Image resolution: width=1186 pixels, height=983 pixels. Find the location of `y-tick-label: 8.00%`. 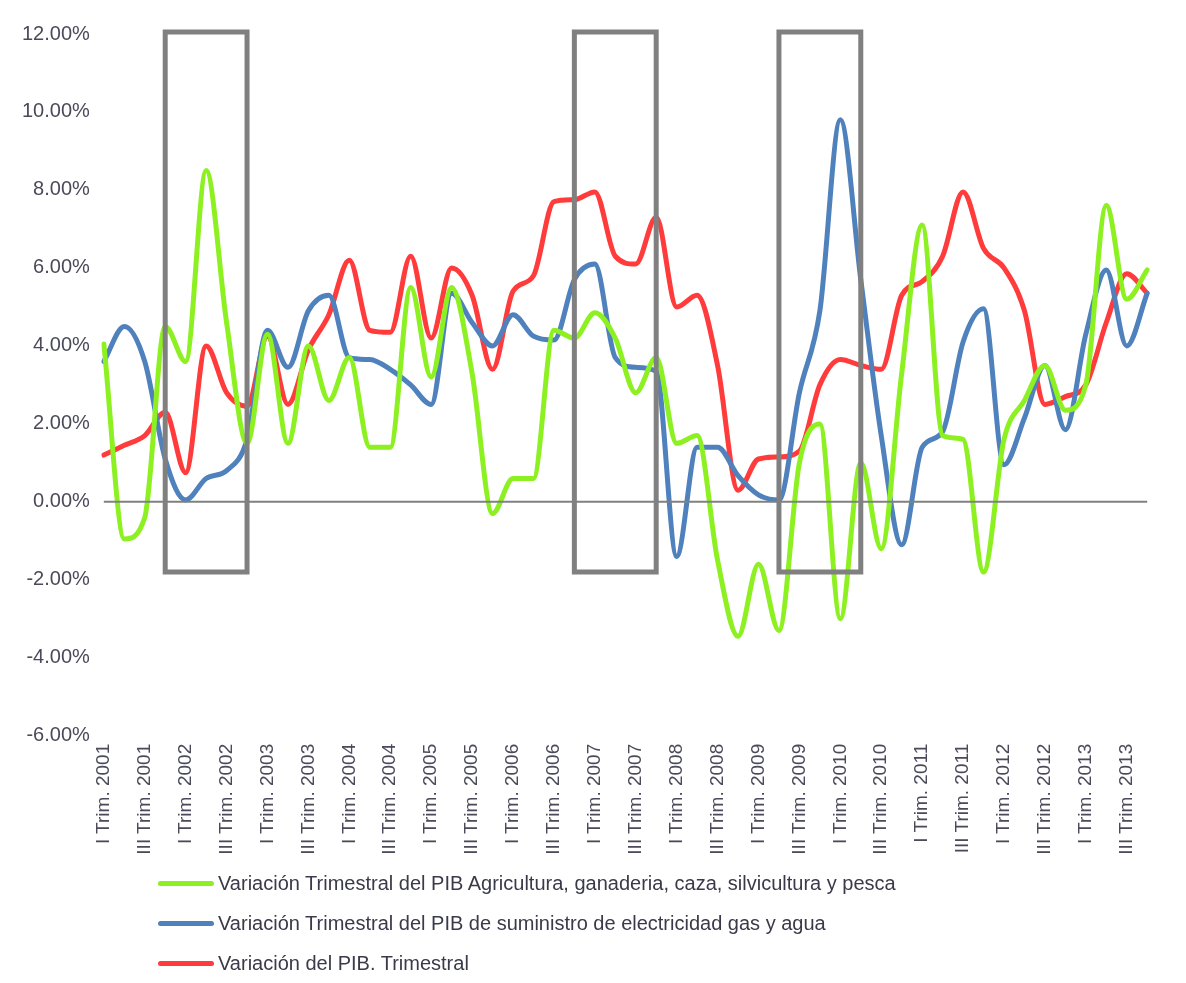

y-tick-label: 8.00% is located at coordinates (62, 188).